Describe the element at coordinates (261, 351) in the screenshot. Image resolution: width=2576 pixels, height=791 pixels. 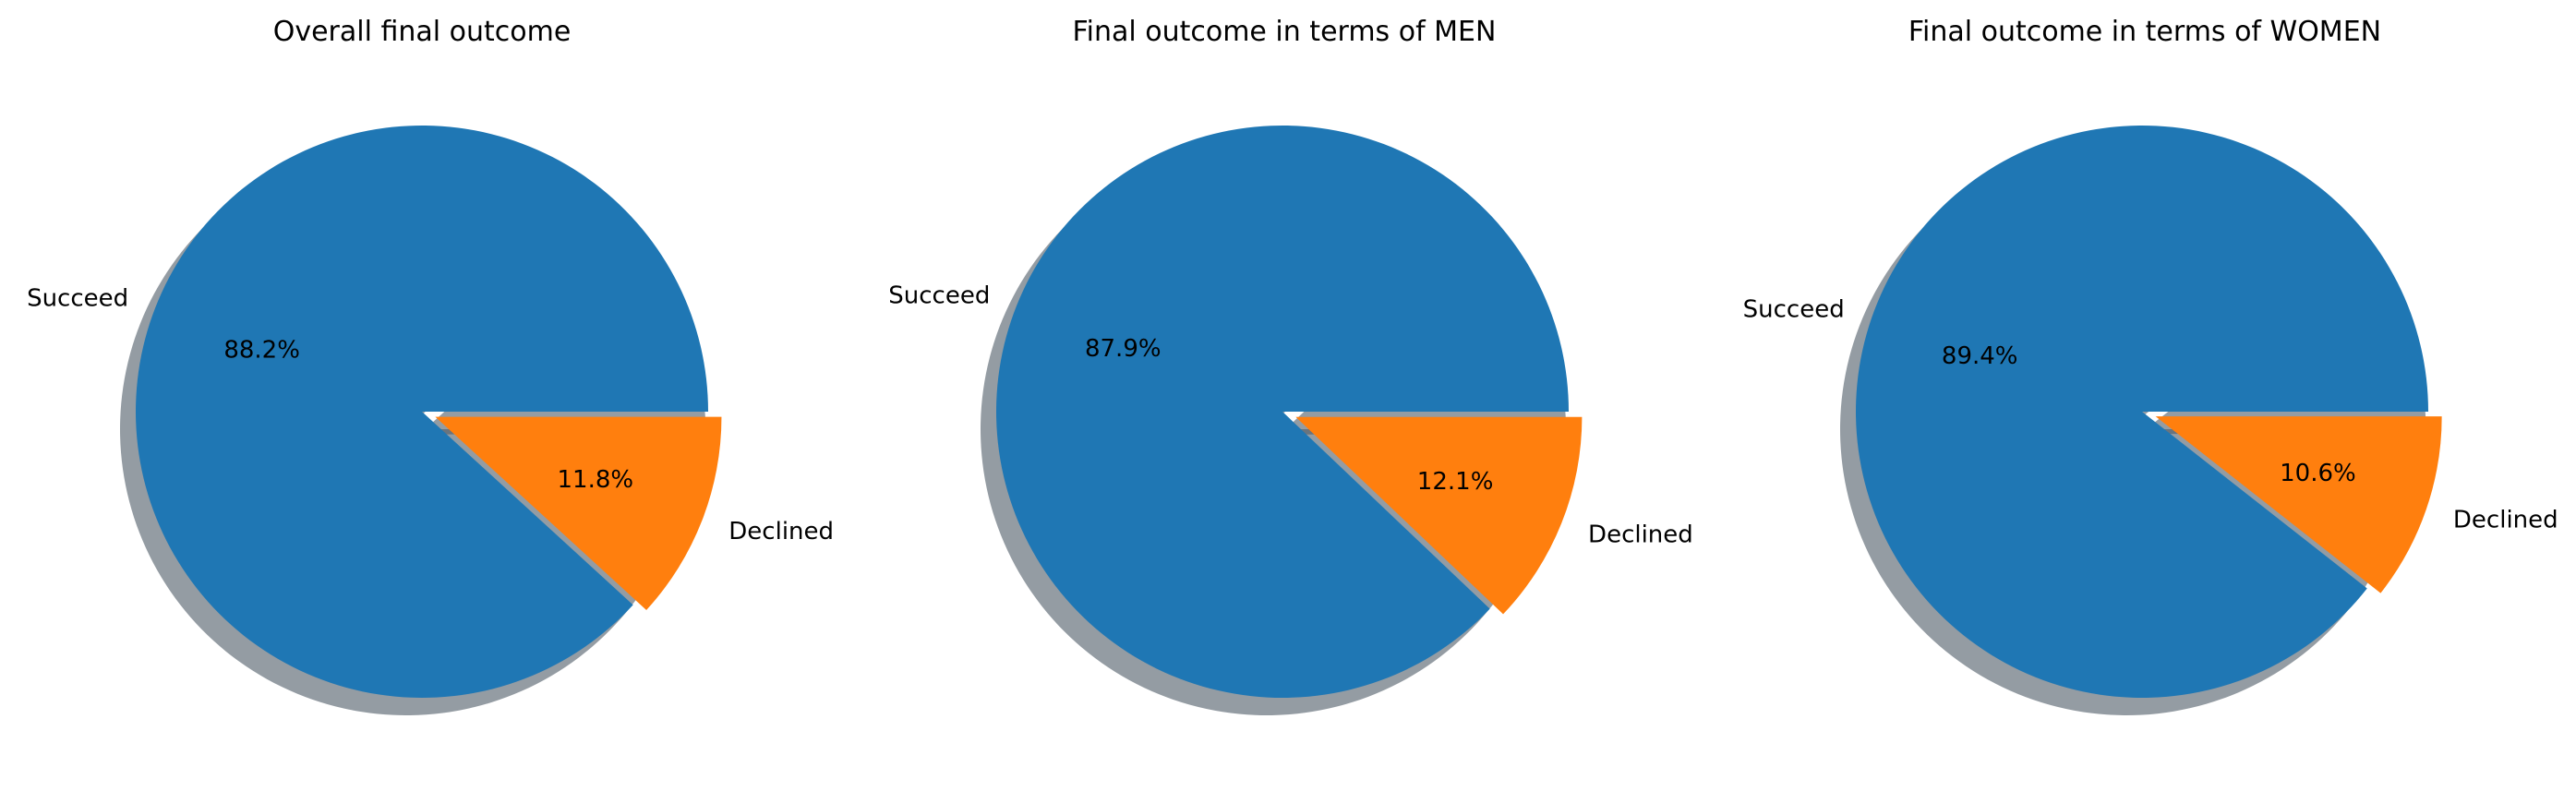
I see `slice-value-label-succeed: 88.2%` at that location.